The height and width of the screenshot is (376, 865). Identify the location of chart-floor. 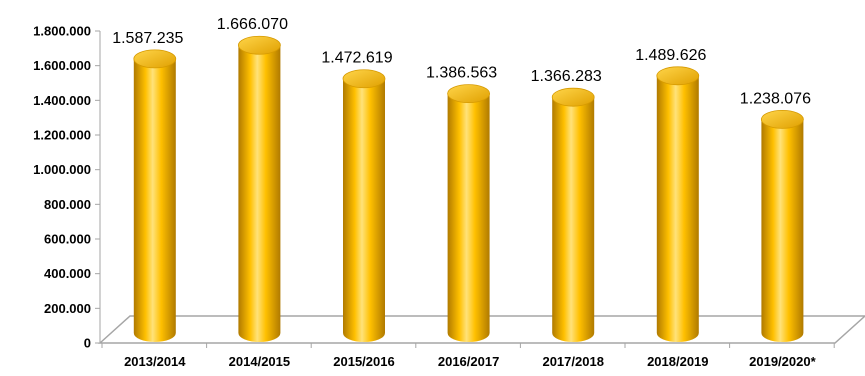
(481, 329).